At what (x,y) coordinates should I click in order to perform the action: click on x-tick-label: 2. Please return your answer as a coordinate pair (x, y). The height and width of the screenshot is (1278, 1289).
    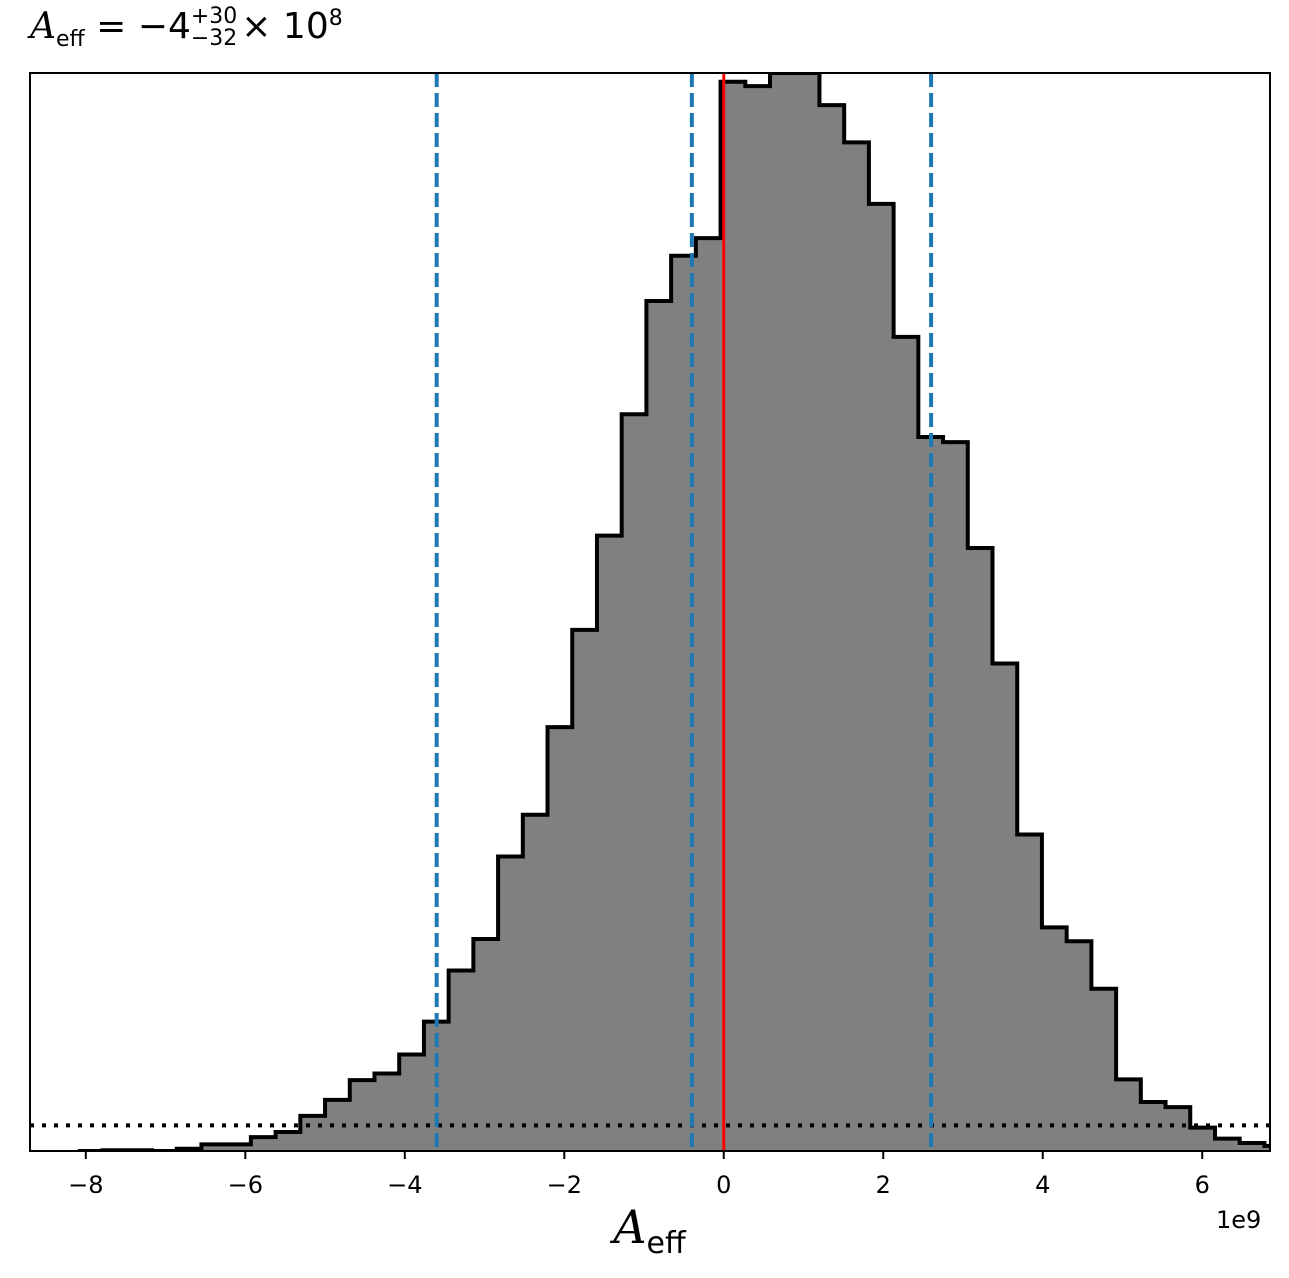
    Looking at the image, I should click on (883, 1185).